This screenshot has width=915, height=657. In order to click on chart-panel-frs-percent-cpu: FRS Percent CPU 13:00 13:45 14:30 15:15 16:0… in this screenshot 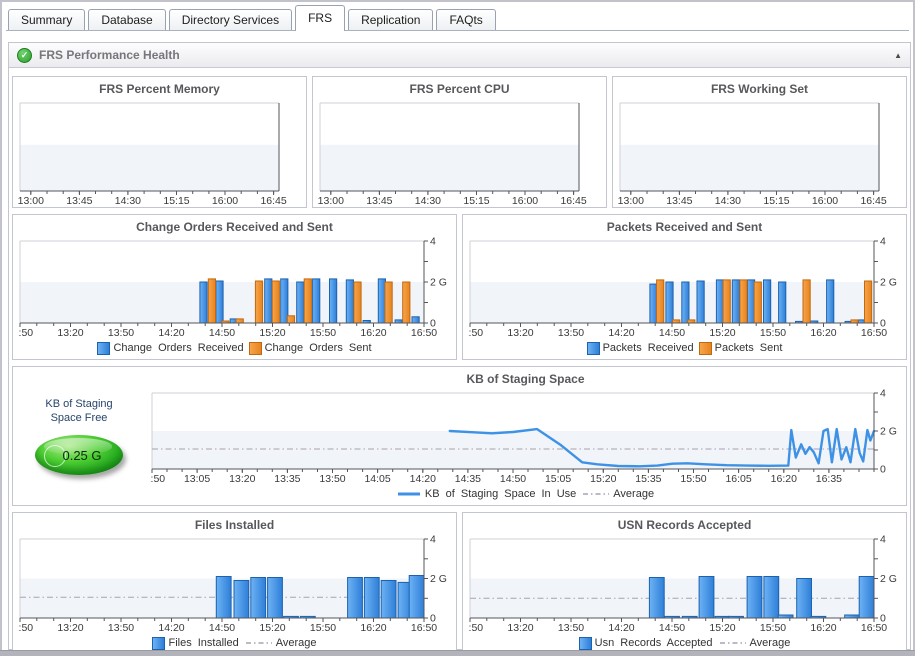, I will do `click(459, 142)`.